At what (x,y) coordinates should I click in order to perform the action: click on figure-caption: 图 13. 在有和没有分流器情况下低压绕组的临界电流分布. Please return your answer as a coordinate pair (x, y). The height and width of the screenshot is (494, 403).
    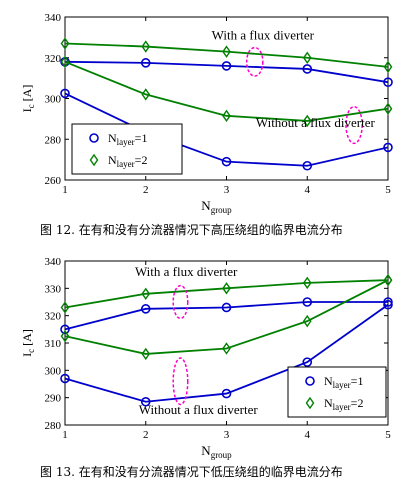
    Looking at the image, I should click on (191, 471).